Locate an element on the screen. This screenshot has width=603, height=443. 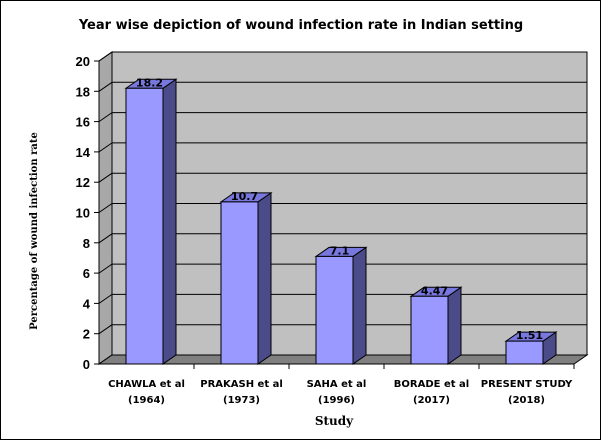
x-tick-label: (1996) is located at coordinates (336, 400).